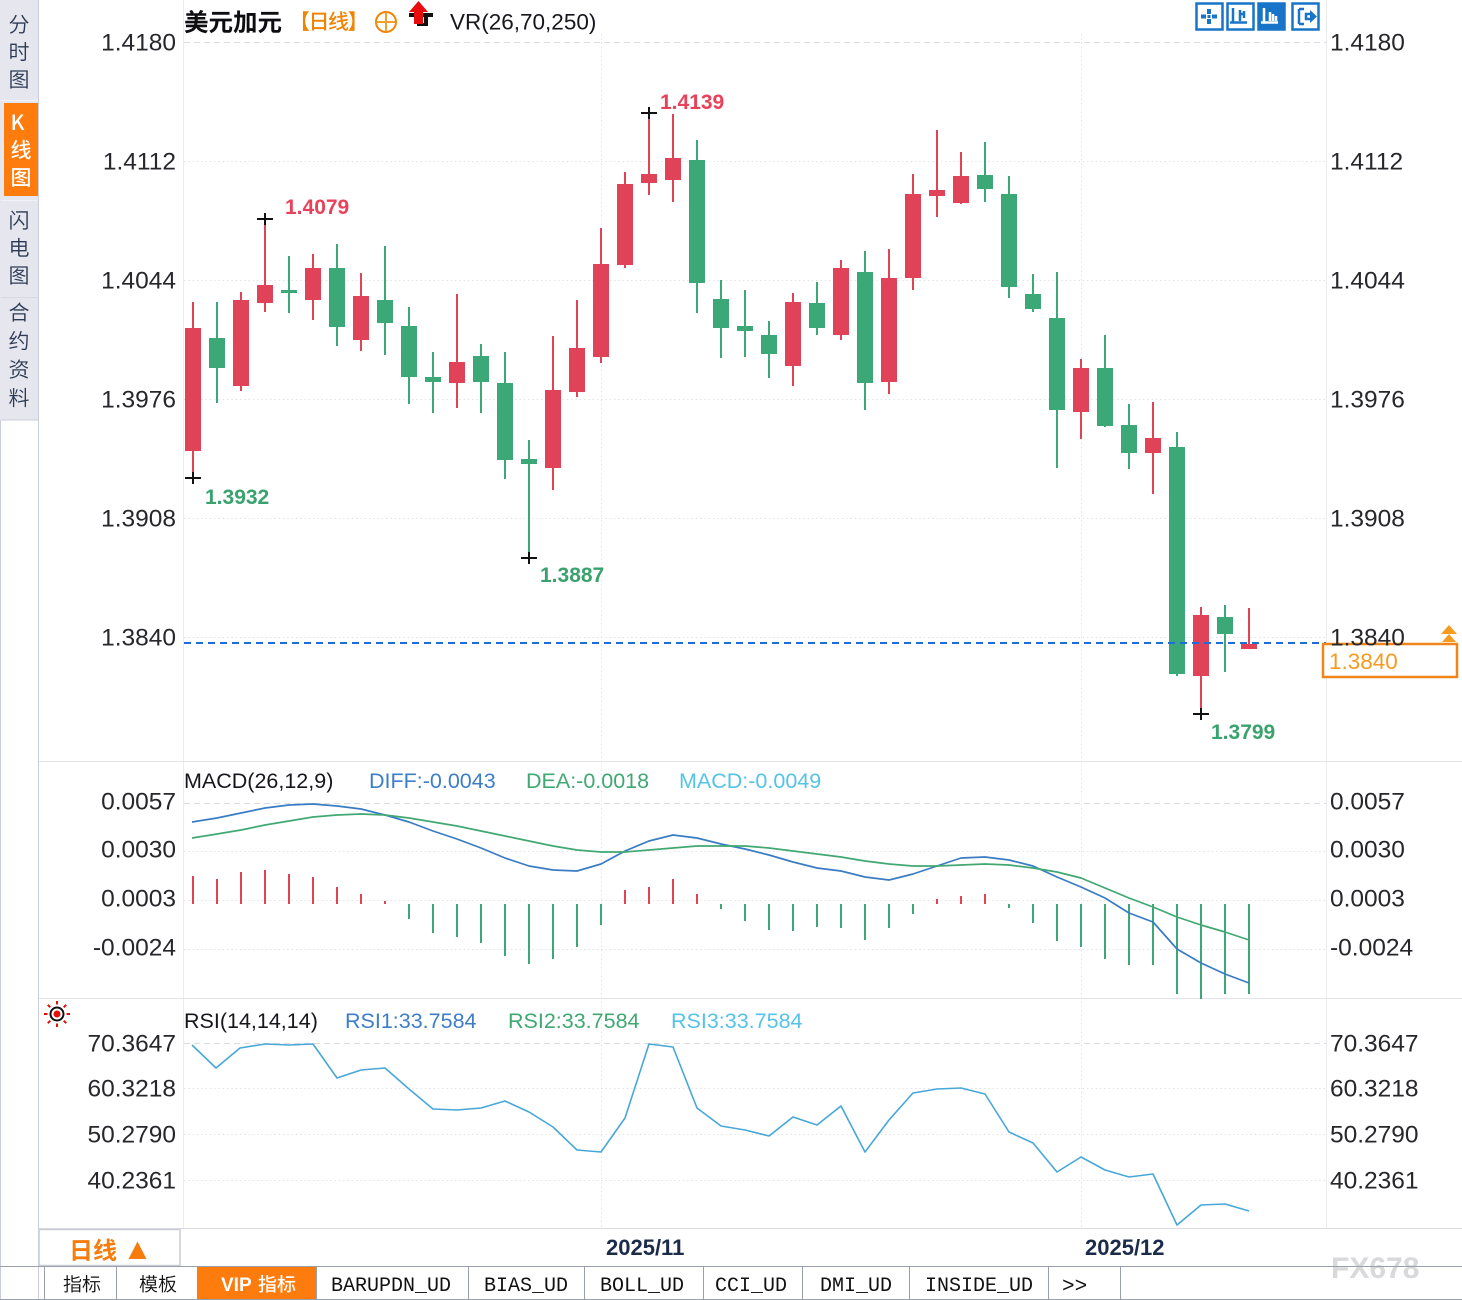  Describe the element at coordinates (572, 575) in the screenshot. I see `svg-text: 1.3887` at that location.